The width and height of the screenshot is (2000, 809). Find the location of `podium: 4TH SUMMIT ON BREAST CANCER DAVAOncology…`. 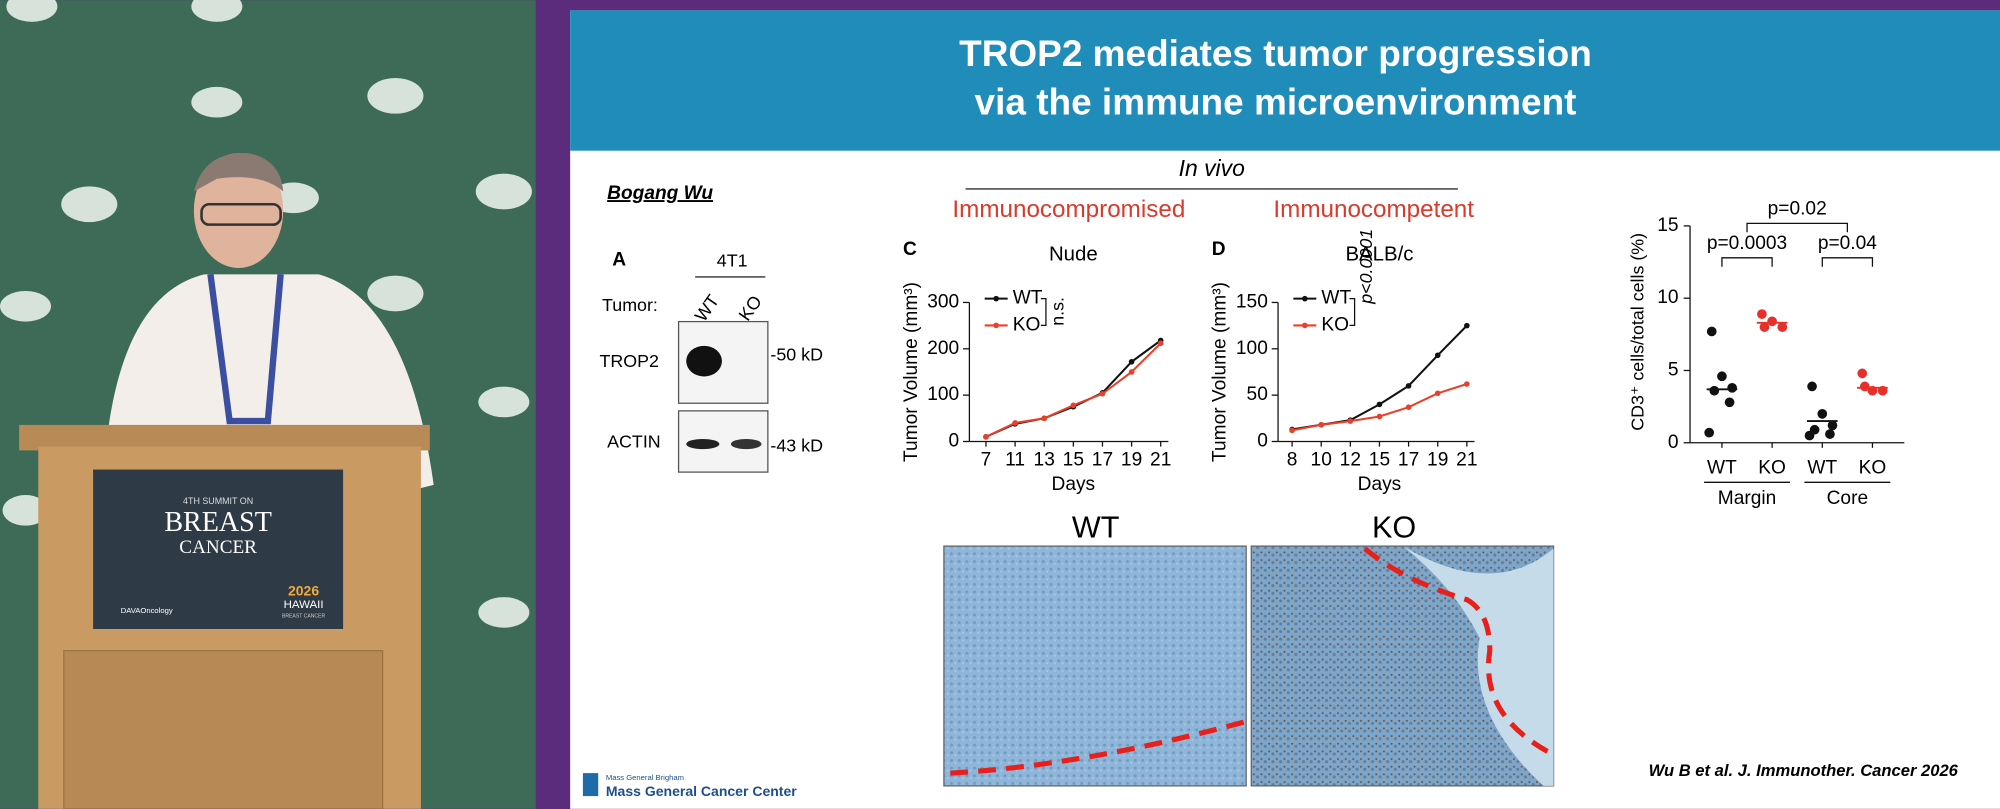

podium: 4TH SUMMIT ON BREAST CANCER DAVAOncology… is located at coordinates (224, 616).